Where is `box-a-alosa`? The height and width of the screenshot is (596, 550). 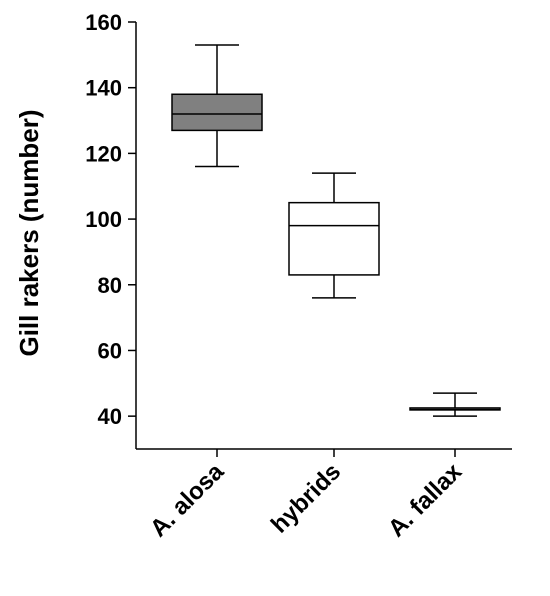 box-a-alosa is located at coordinates (217, 106).